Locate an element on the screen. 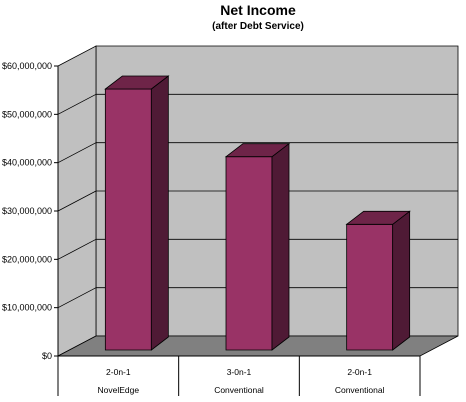 The width and height of the screenshot is (466, 402). y-tick-label: $60,000,000 is located at coordinates (27, 66).